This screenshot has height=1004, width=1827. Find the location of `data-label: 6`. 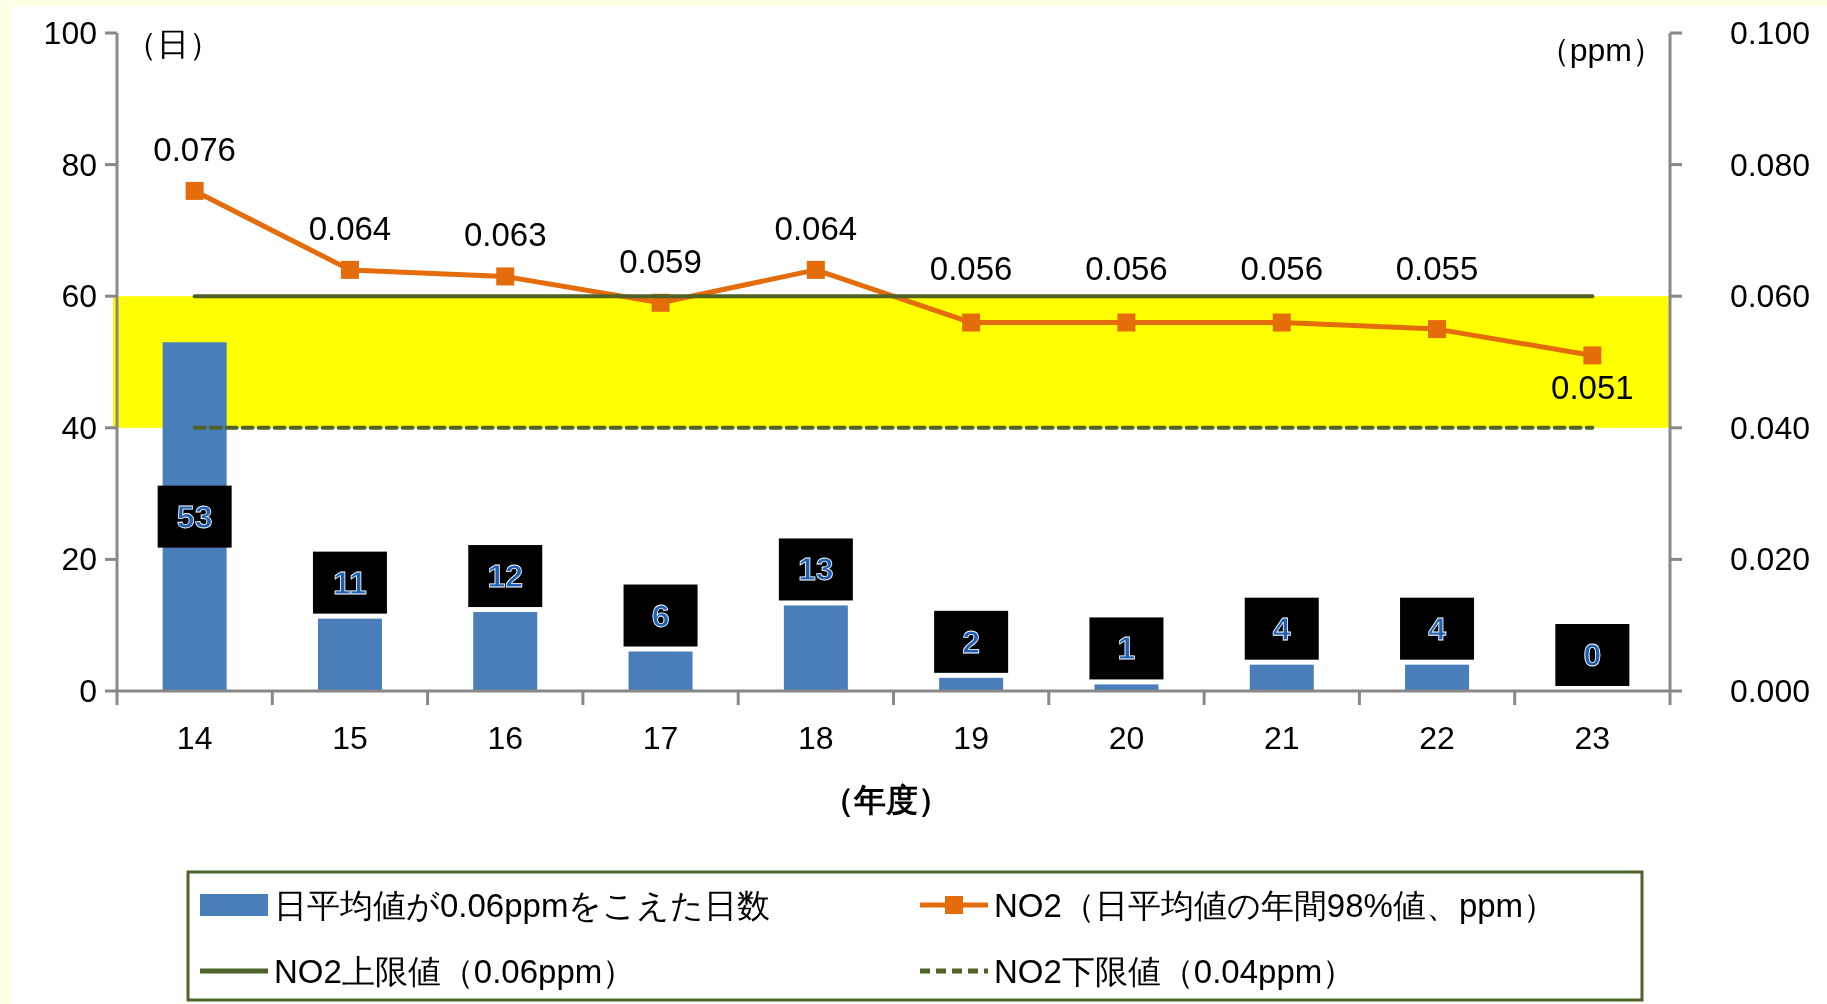

data-label: 6 is located at coordinates (660, 615).